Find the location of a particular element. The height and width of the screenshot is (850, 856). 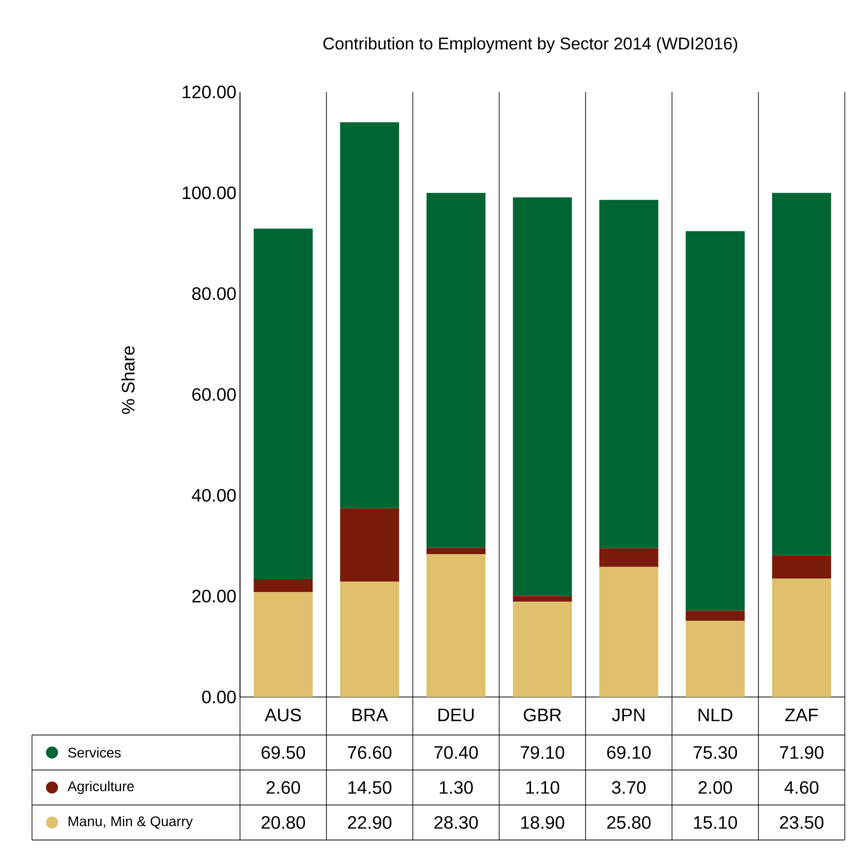

data-label: 69.50 is located at coordinates (284, 752).